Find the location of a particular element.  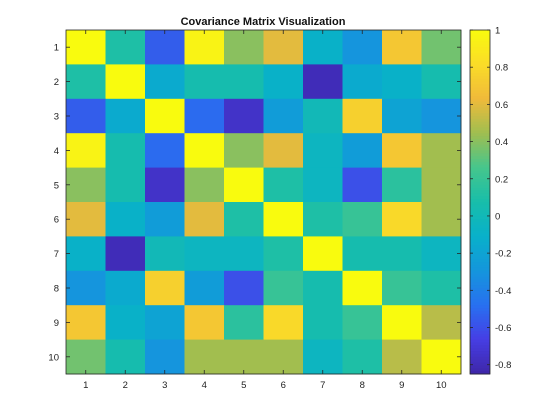

heatmap-cell-r10-c10 is located at coordinates (441, 357).